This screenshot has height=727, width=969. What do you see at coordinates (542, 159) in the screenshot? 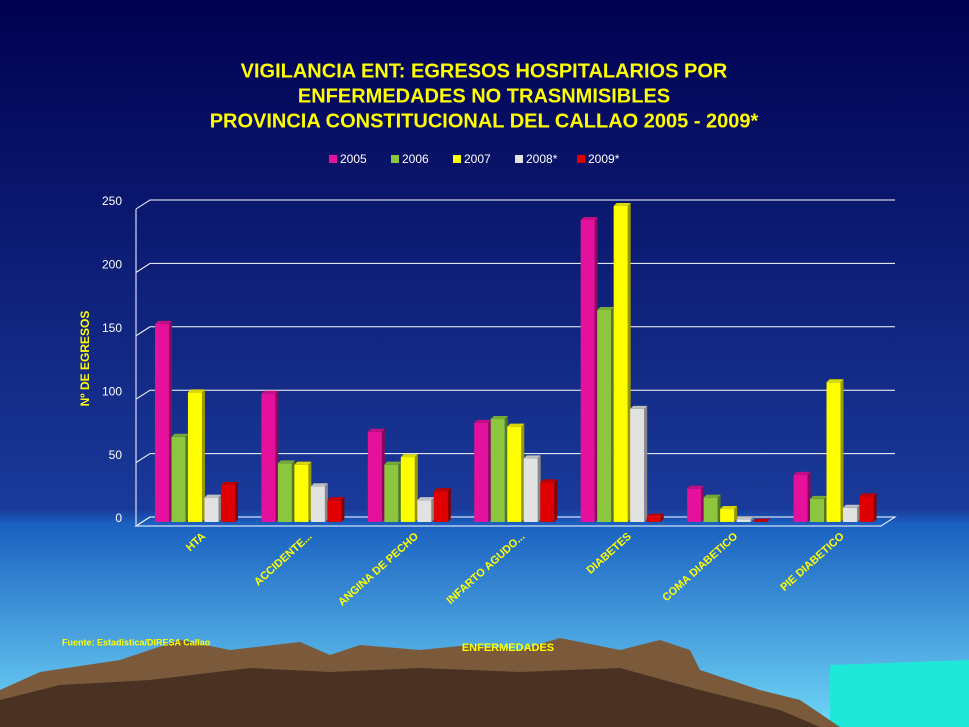
I see `legend-label: 2008*` at bounding box center [542, 159].